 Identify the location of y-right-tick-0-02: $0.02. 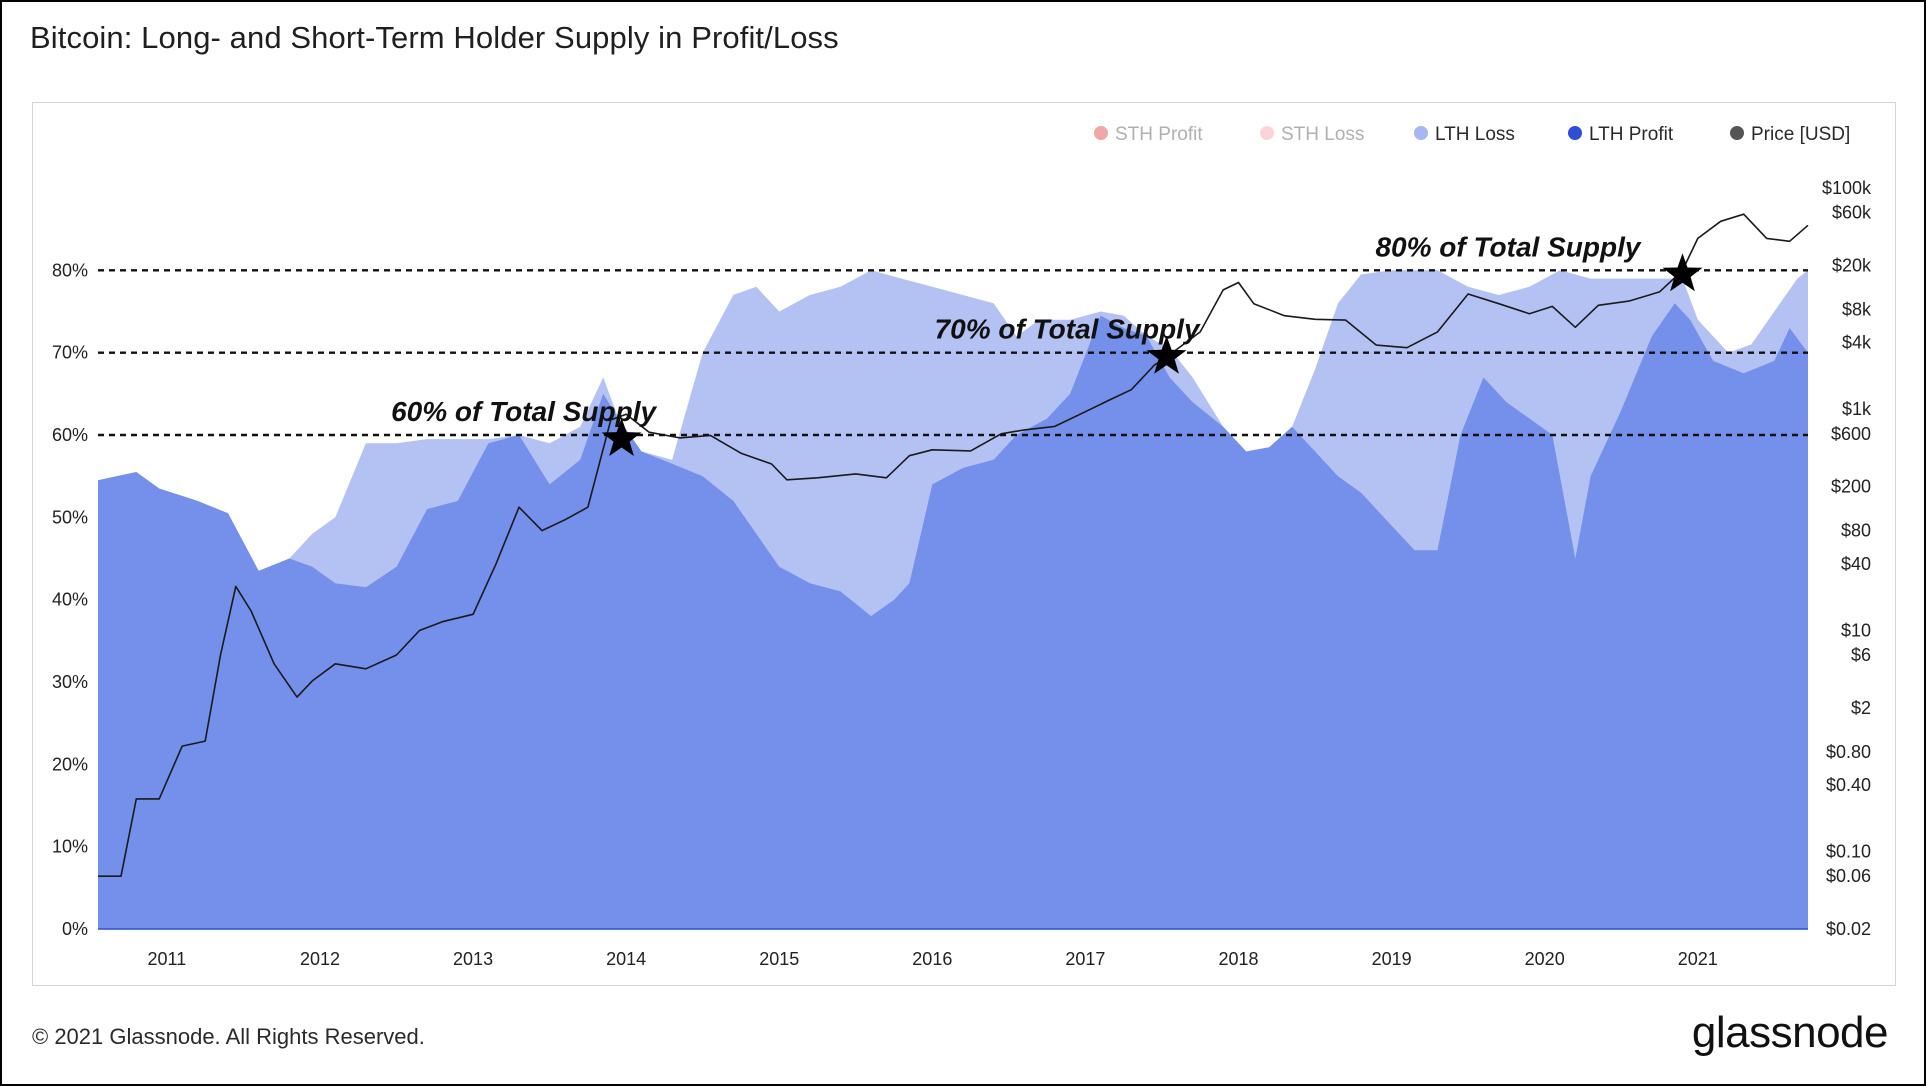
(1848, 929).